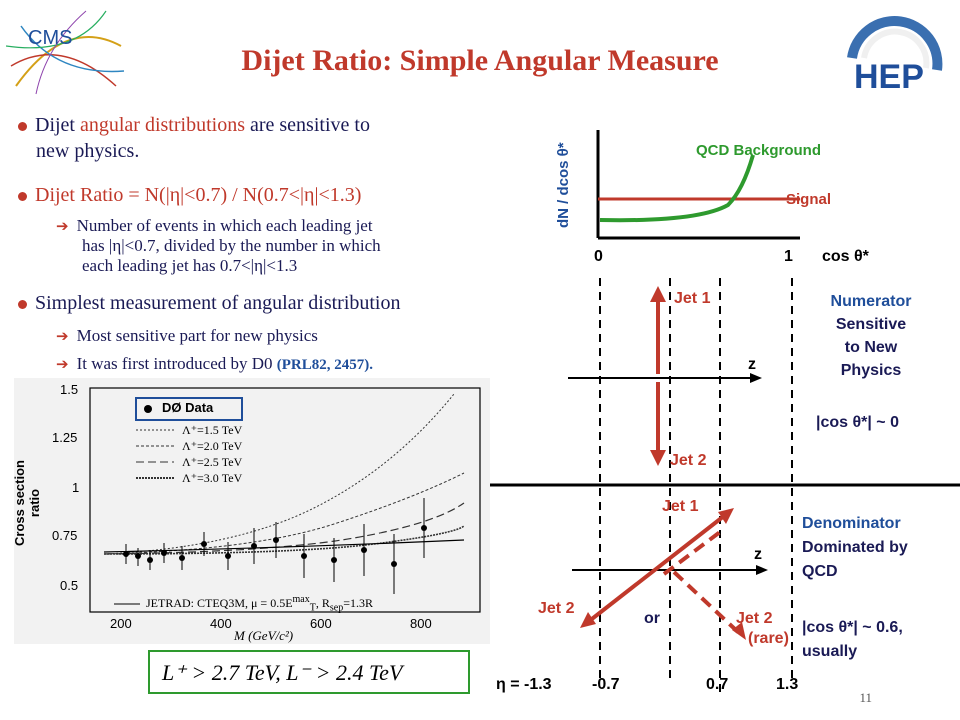  What do you see at coordinates (706, 602) in the screenshot?
I see `jet2-bottom-dashed` at bounding box center [706, 602].